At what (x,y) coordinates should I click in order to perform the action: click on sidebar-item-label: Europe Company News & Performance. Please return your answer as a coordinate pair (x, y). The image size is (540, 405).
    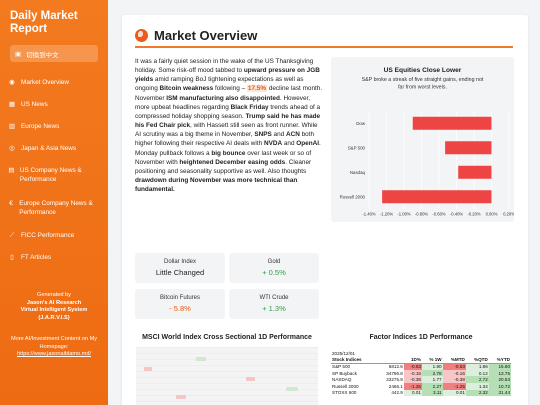
    Looking at the image, I should click on (56, 208).